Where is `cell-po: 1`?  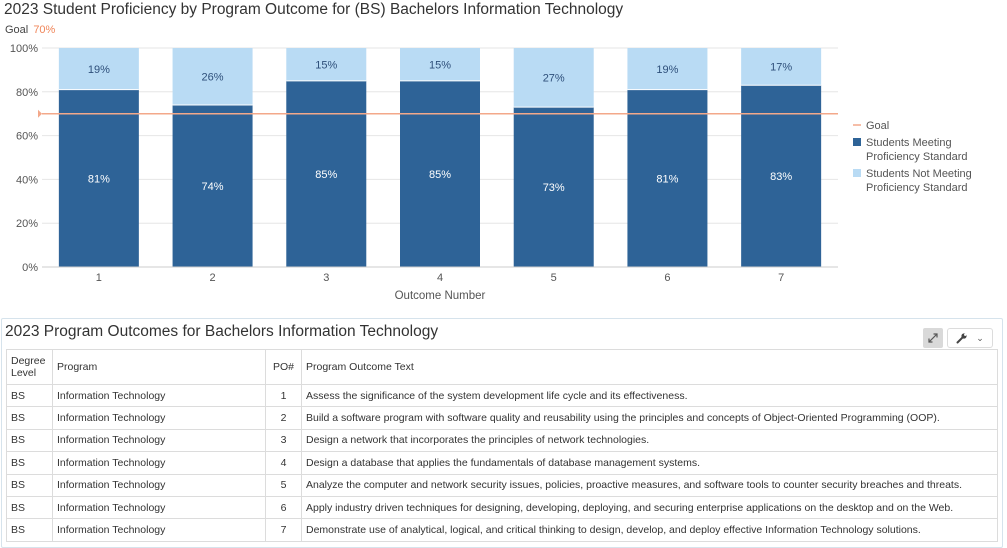 cell-po: 1 is located at coordinates (283, 395).